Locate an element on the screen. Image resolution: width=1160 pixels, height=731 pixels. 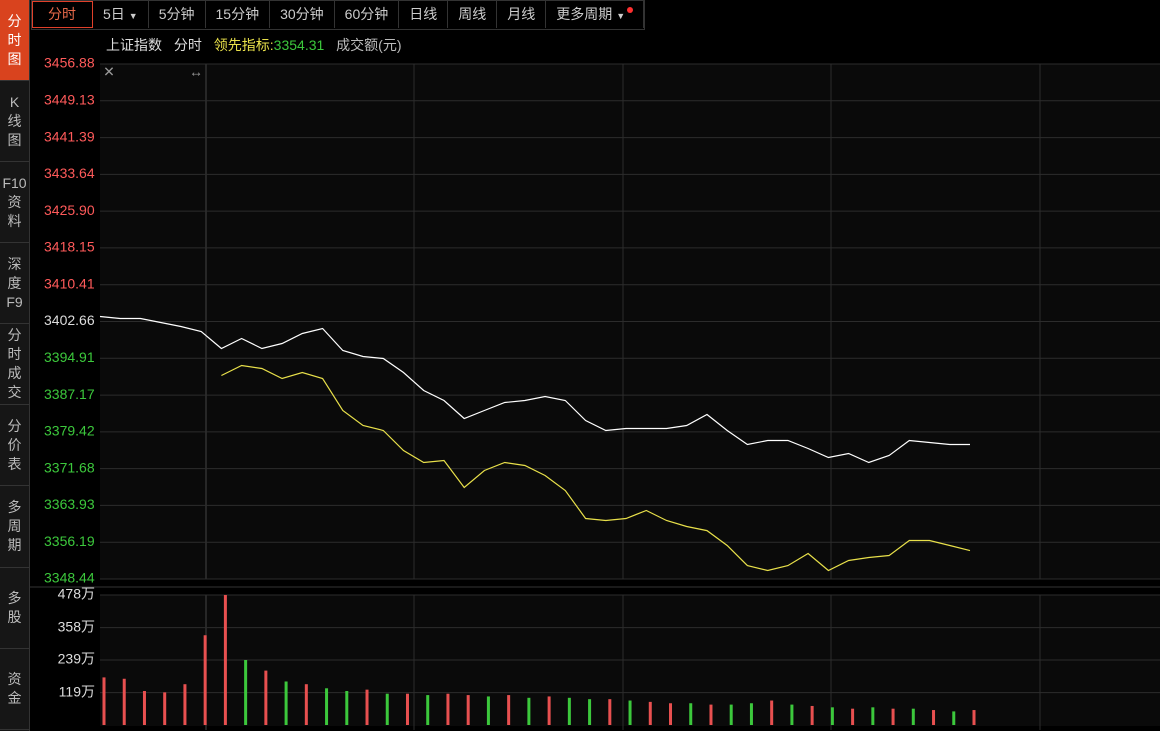
period-tab: 日线 is located at coordinates (424, 14).